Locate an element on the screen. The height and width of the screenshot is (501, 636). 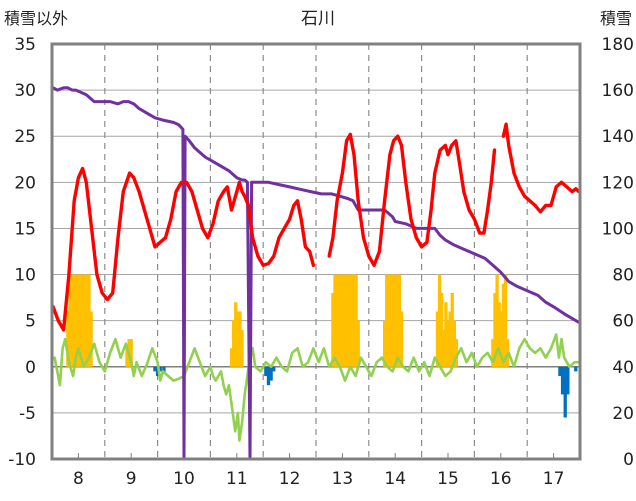
right-tick-label: 0 is located at coordinates (628, 460).